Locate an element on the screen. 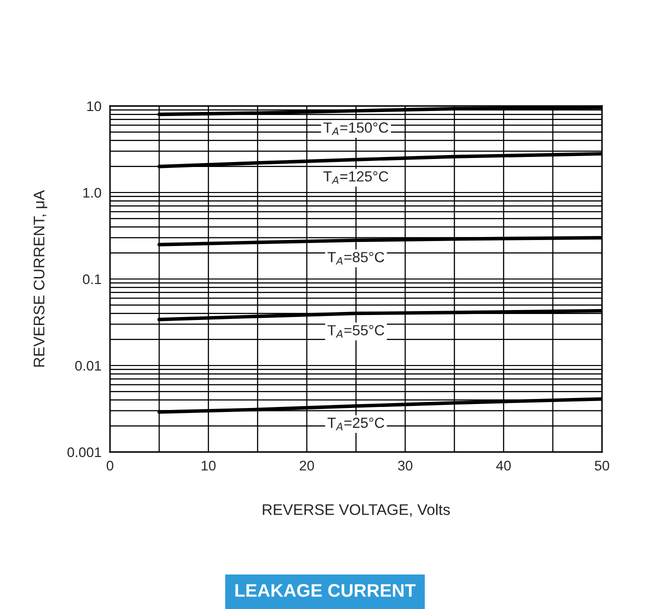 The width and height of the screenshot is (650, 609). text: LEAKAGE CURRENT is located at coordinates (325, 590).